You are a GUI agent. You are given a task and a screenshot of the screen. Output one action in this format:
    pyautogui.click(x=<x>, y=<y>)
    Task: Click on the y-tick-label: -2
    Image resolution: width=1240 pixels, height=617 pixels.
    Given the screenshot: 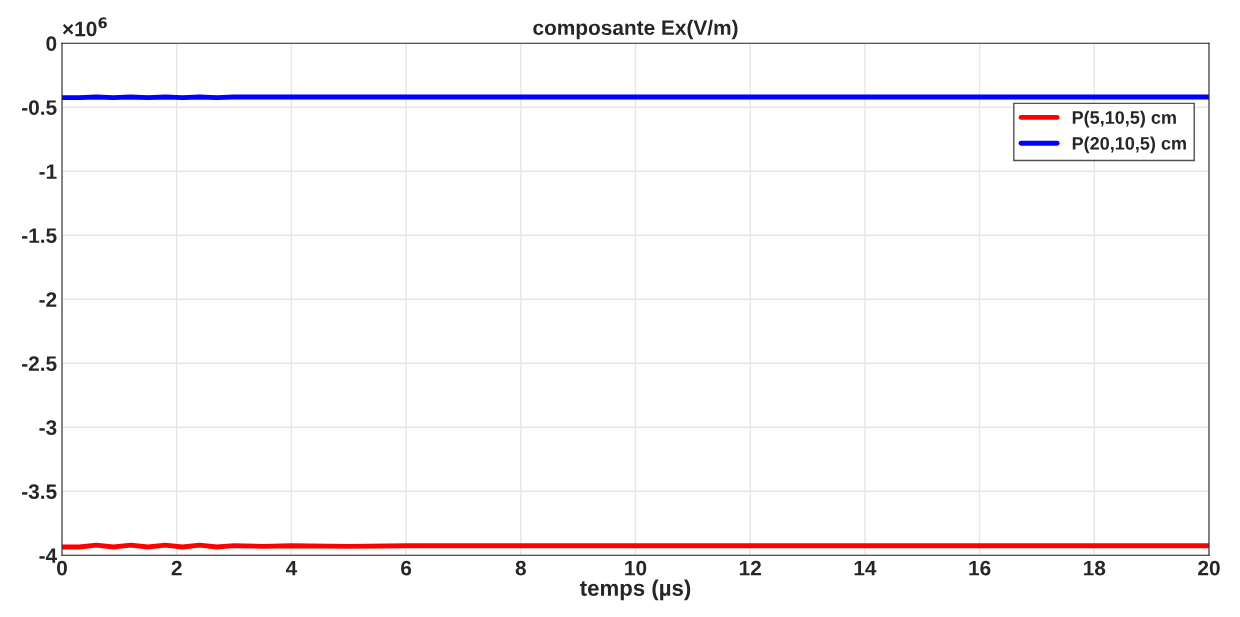 What is the action you would take?
    pyautogui.click(x=48, y=299)
    